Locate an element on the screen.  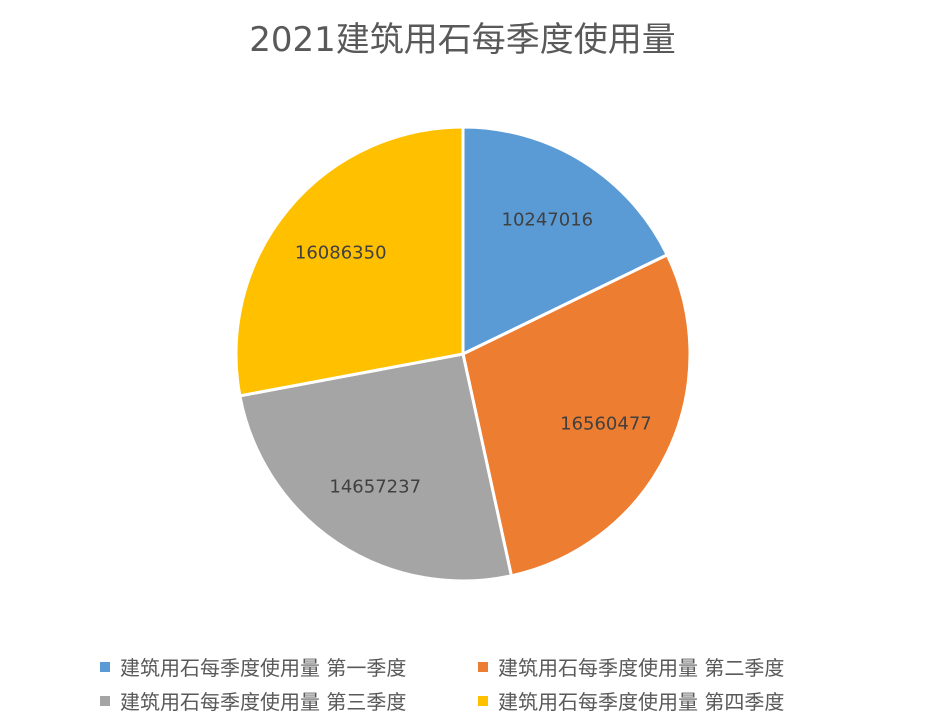
legend-swatch-q3 is located at coordinates (105, 700).